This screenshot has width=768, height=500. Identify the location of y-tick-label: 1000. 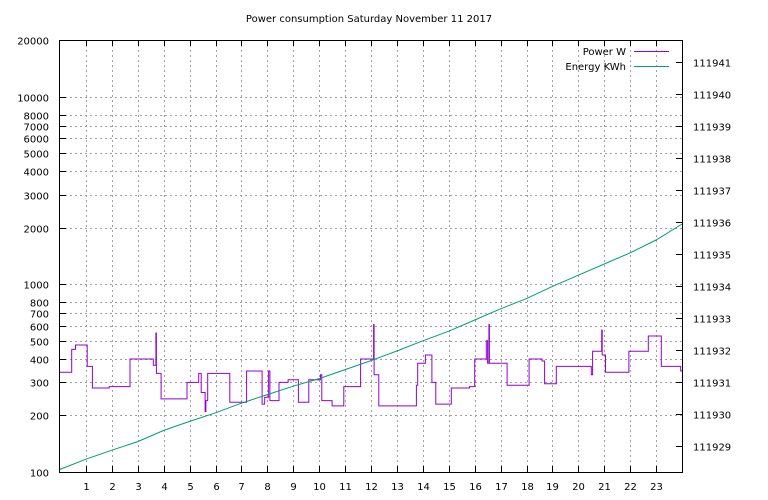
(36, 286).